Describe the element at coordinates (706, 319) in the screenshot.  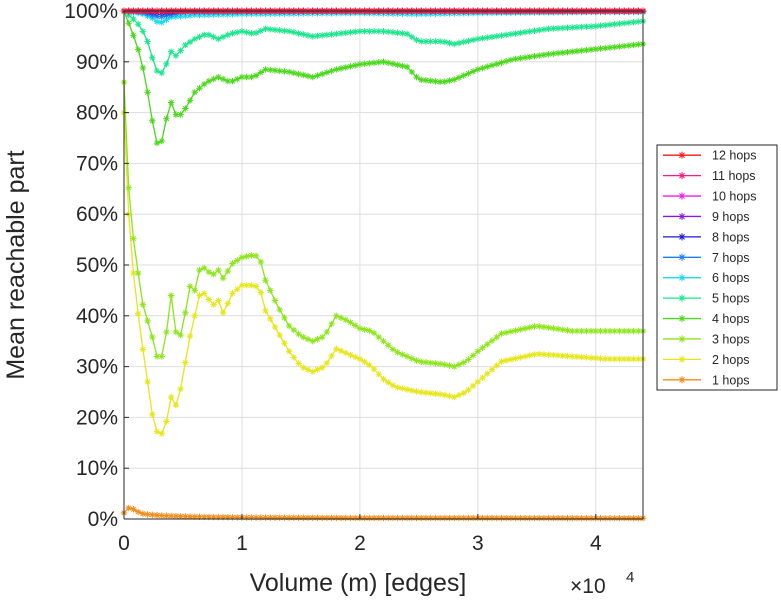
I see `legend-item: 4 hops` at that location.